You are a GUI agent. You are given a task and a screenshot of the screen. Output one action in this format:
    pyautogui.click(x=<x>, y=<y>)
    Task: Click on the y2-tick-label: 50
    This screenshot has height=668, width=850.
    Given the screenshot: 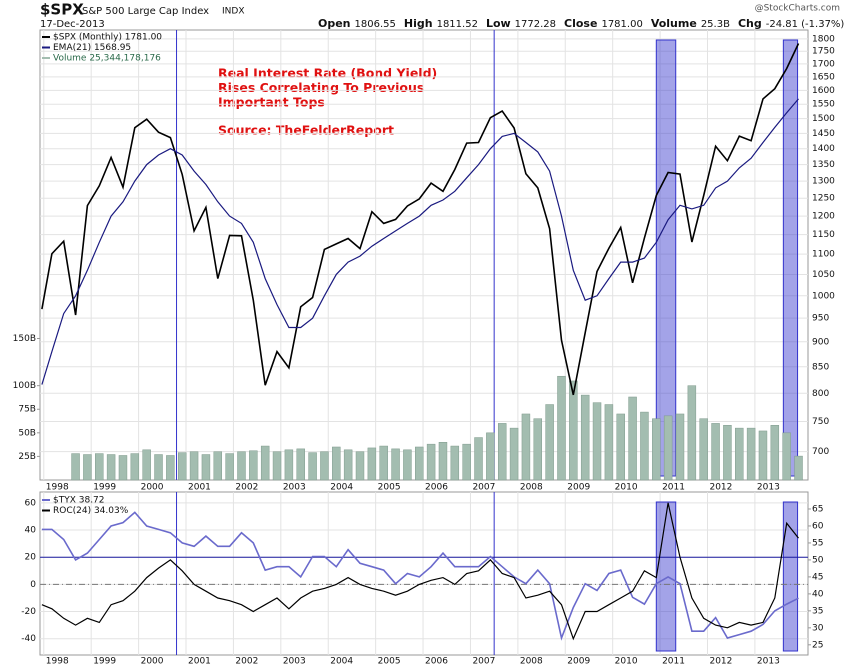 What is the action you would take?
    pyautogui.click(x=818, y=560)
    